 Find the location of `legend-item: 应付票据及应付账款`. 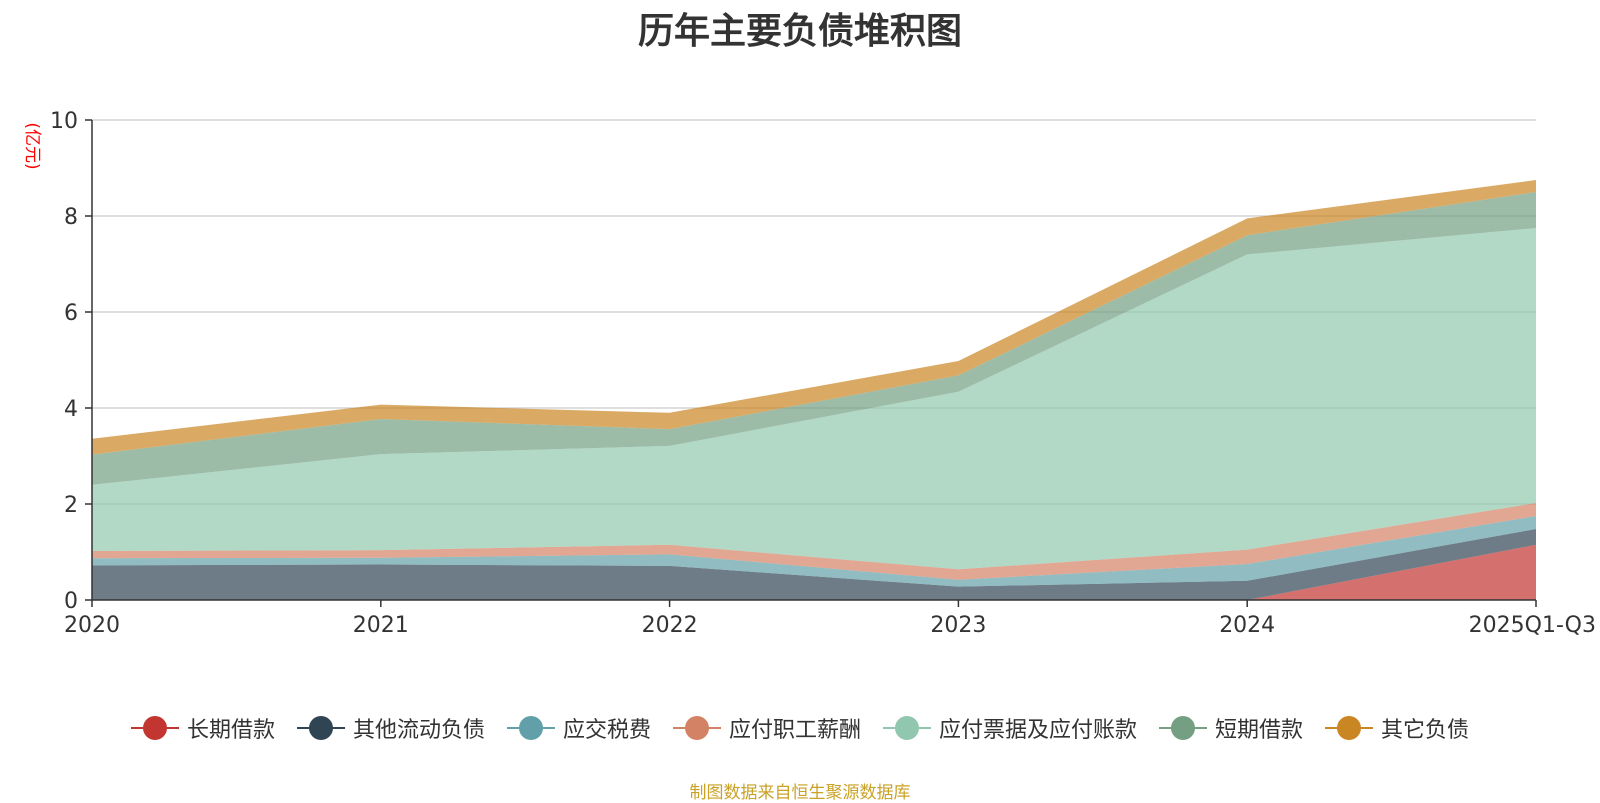

legend-item: 应付票据及应付账款 is located at coordinates (1010, 728).